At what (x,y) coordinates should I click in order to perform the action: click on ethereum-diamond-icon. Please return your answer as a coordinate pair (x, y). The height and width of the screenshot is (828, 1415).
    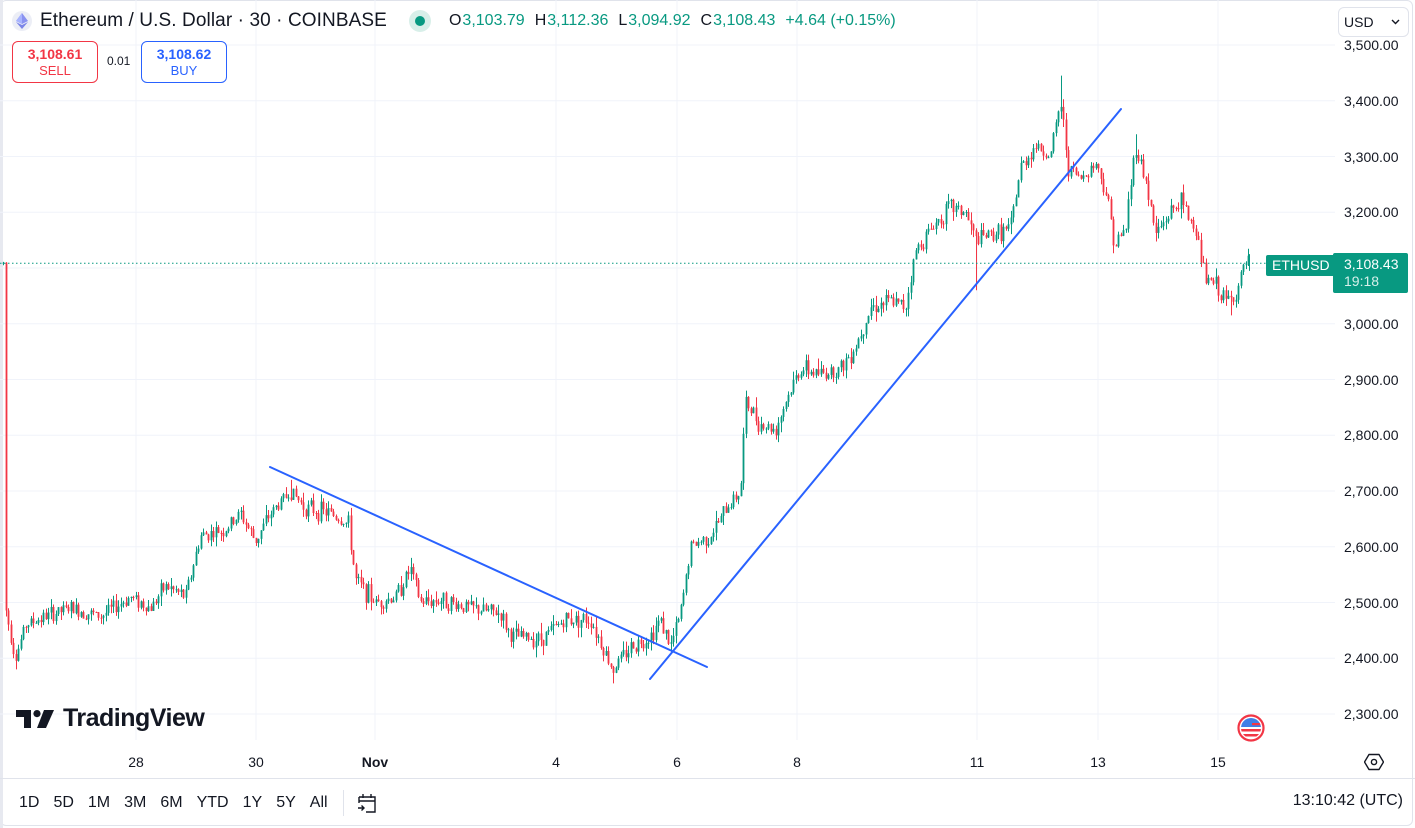
    Looking at the image, I should click on (22, 21).